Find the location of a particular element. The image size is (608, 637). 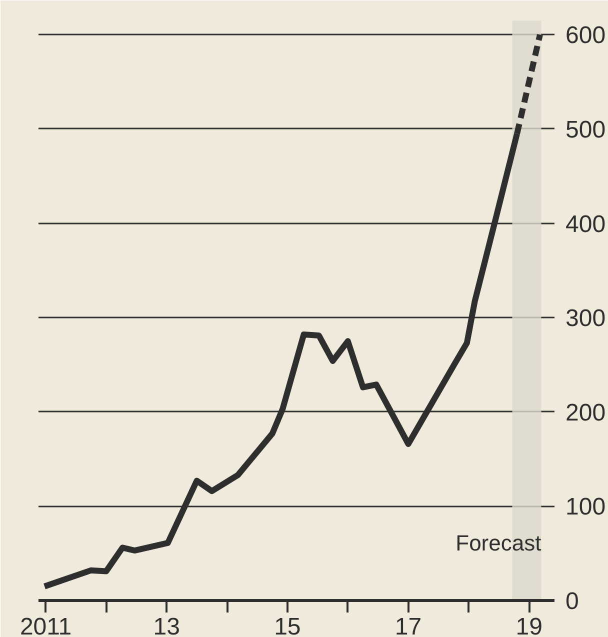

y-tick-label: 200 is located at coordinates (586, 412).